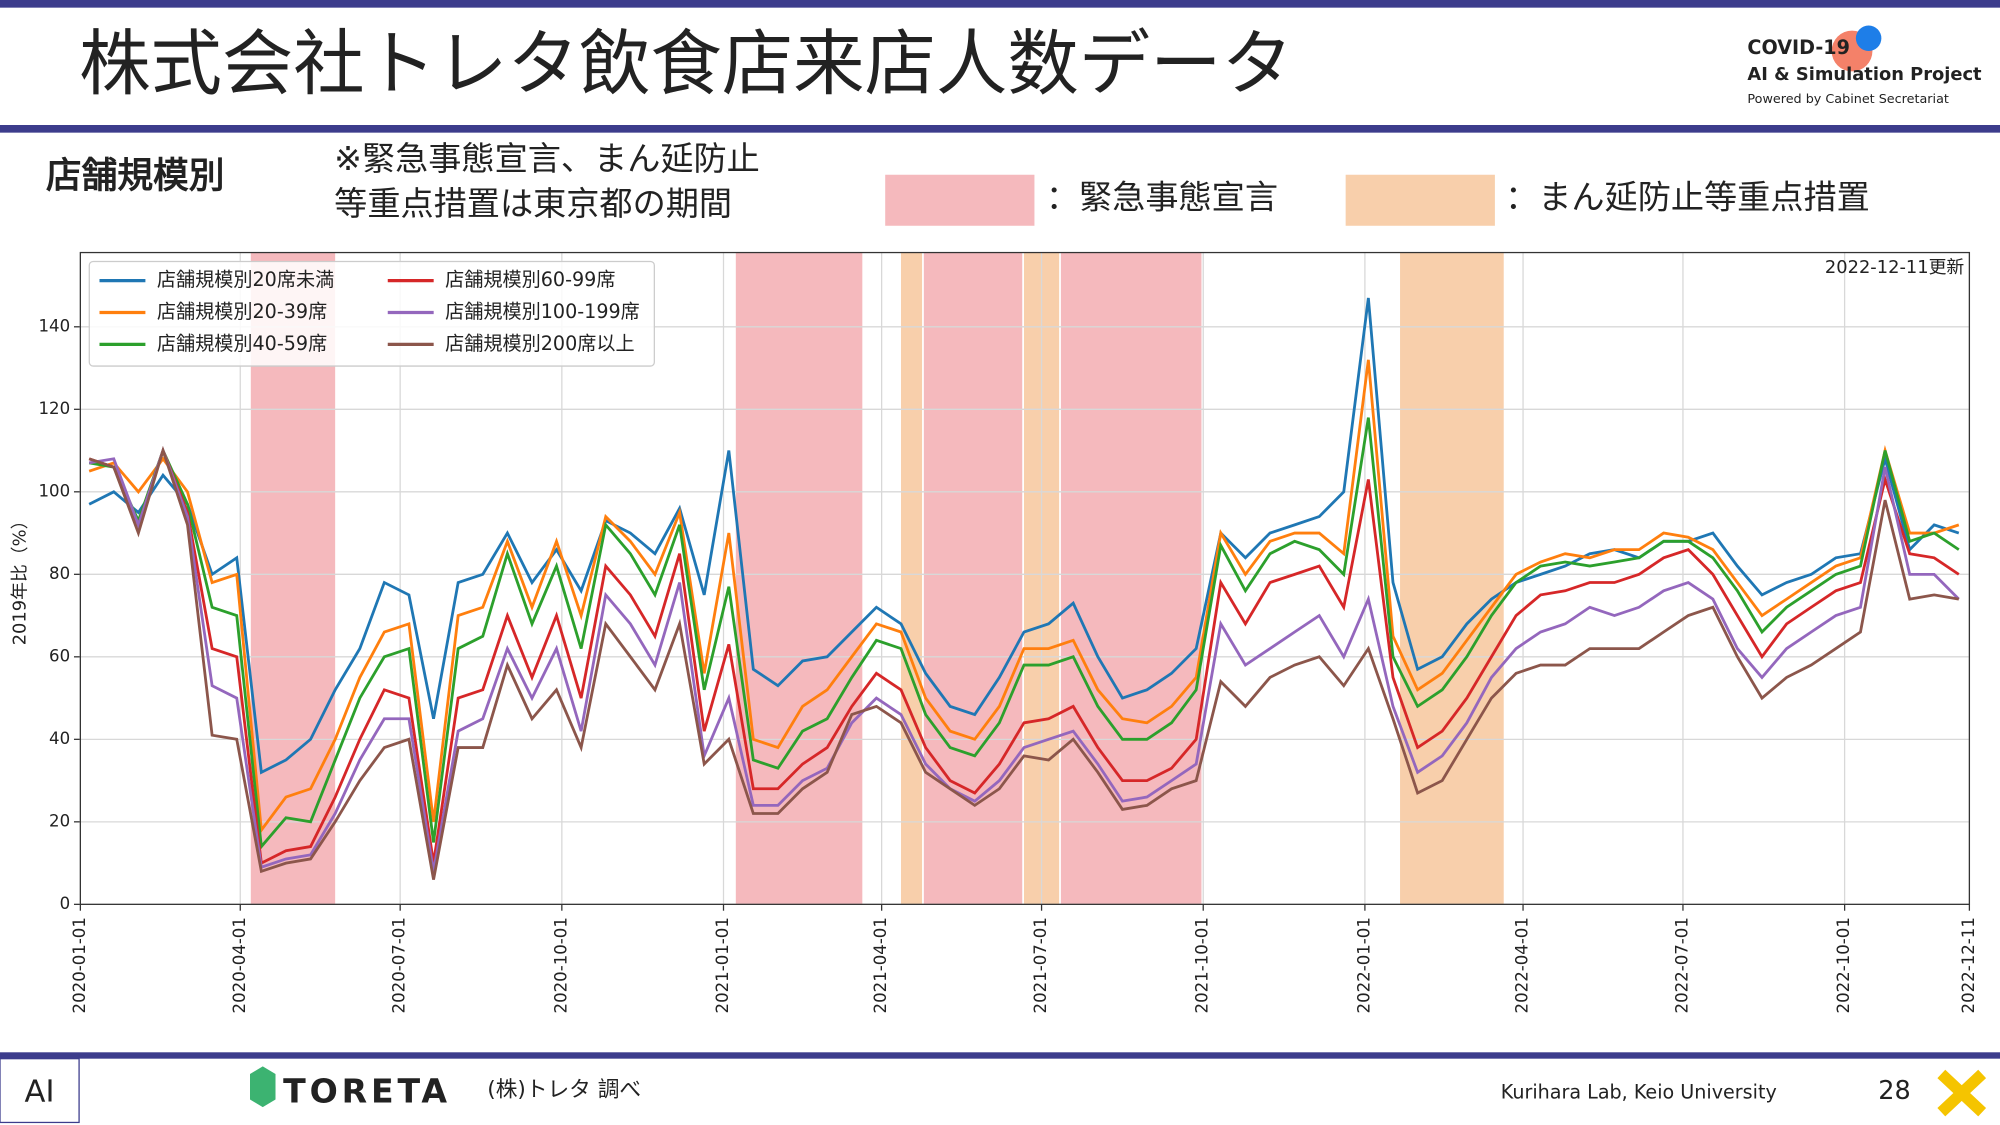 This screenshot has width=2000, height=1125. I want to click on lab-logo-text: AI, so click(40, 1092).